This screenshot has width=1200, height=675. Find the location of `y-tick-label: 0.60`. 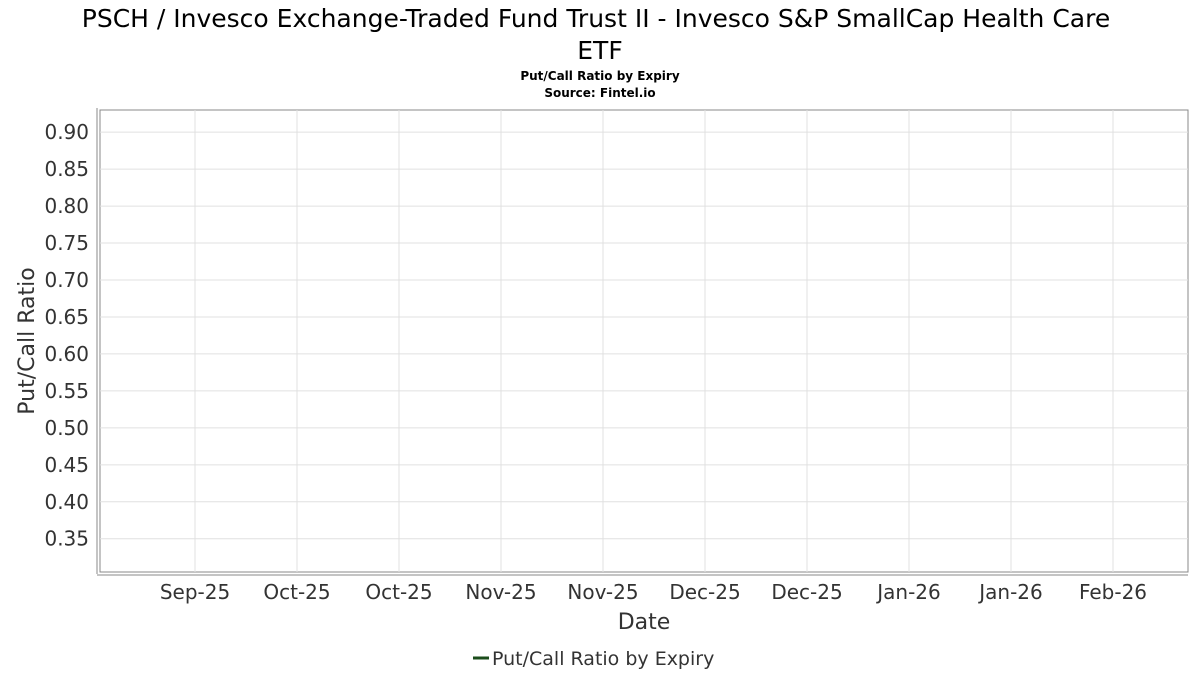

y-tick-label: 0.60 is located at coordinates (66, 354).